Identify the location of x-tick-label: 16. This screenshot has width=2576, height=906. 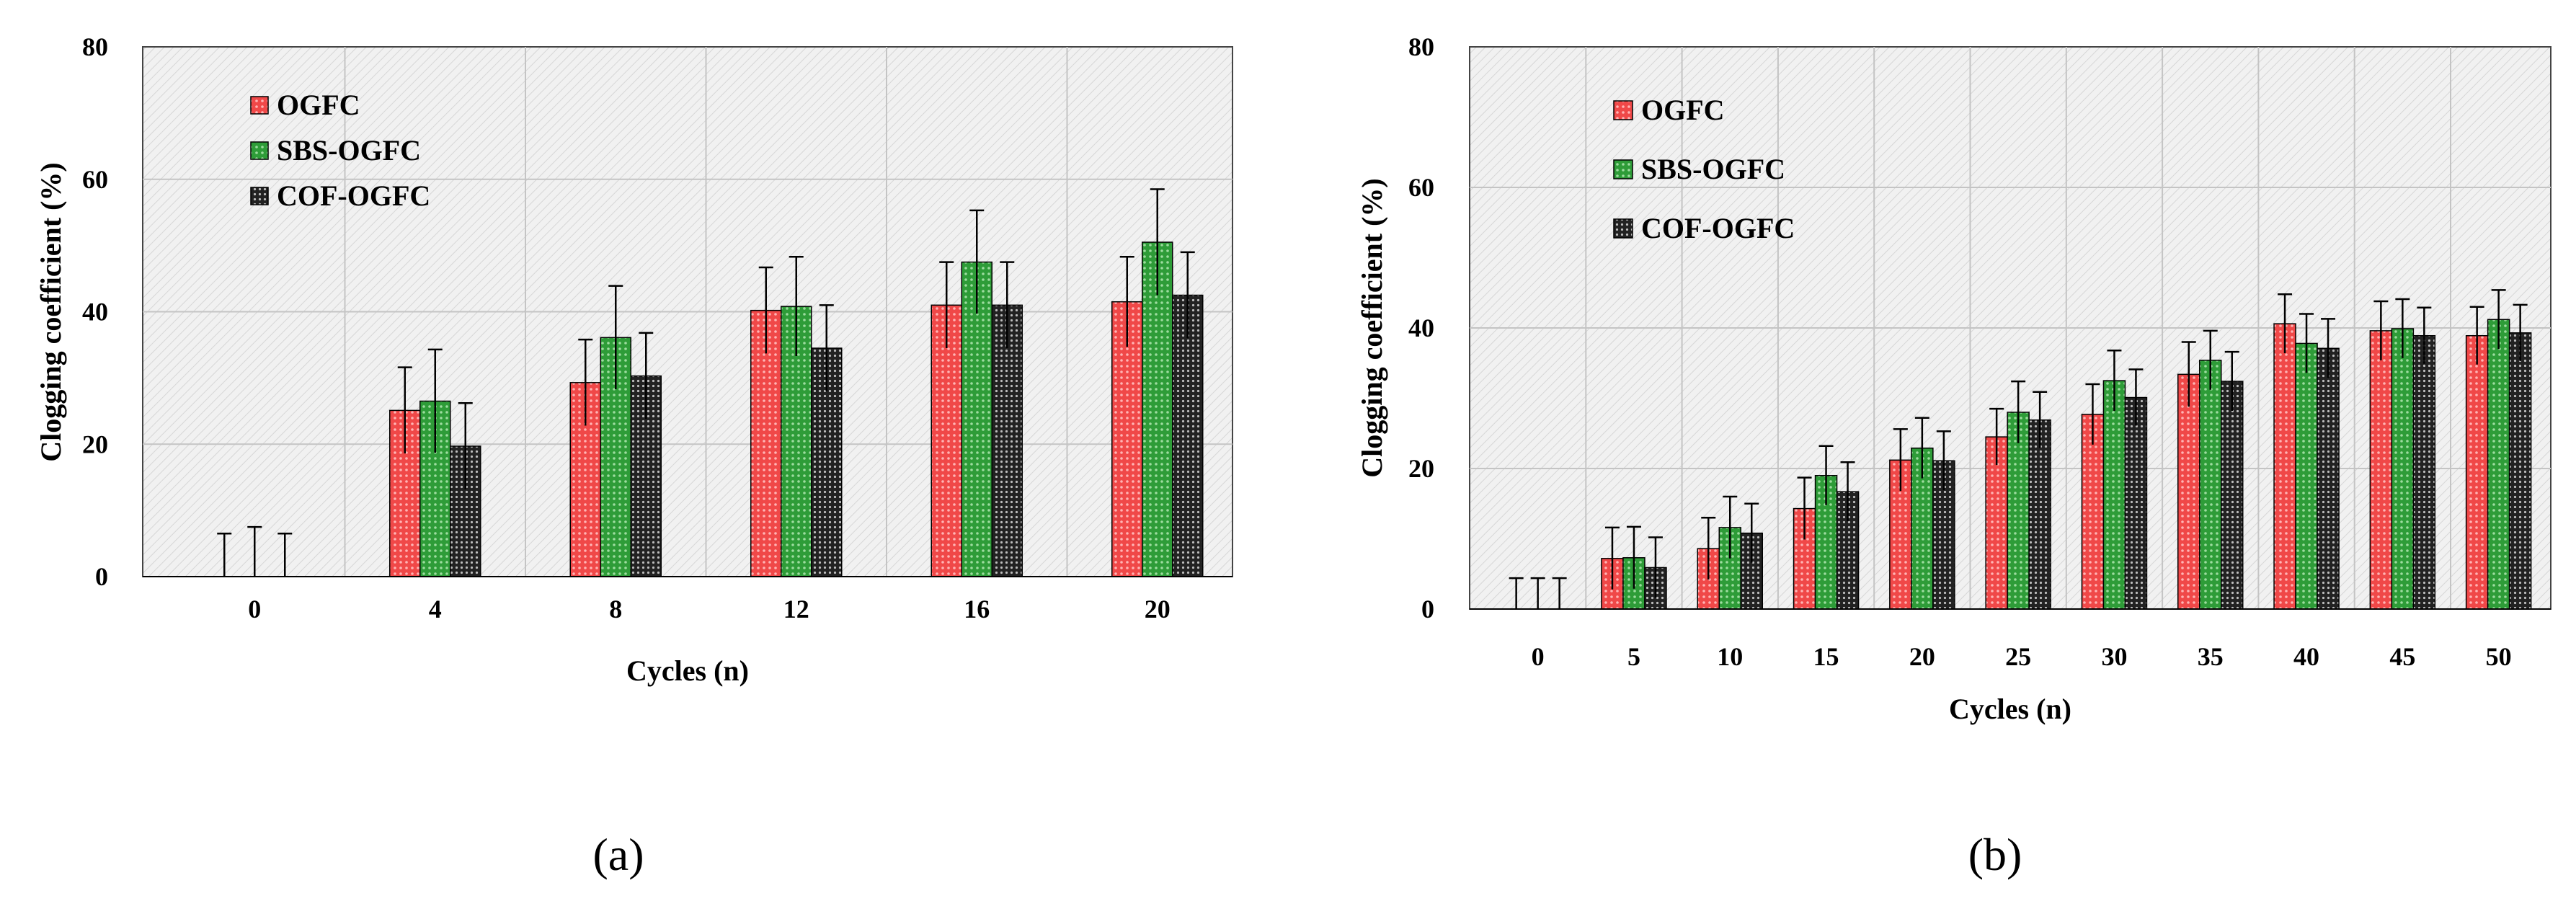
(977, 609).